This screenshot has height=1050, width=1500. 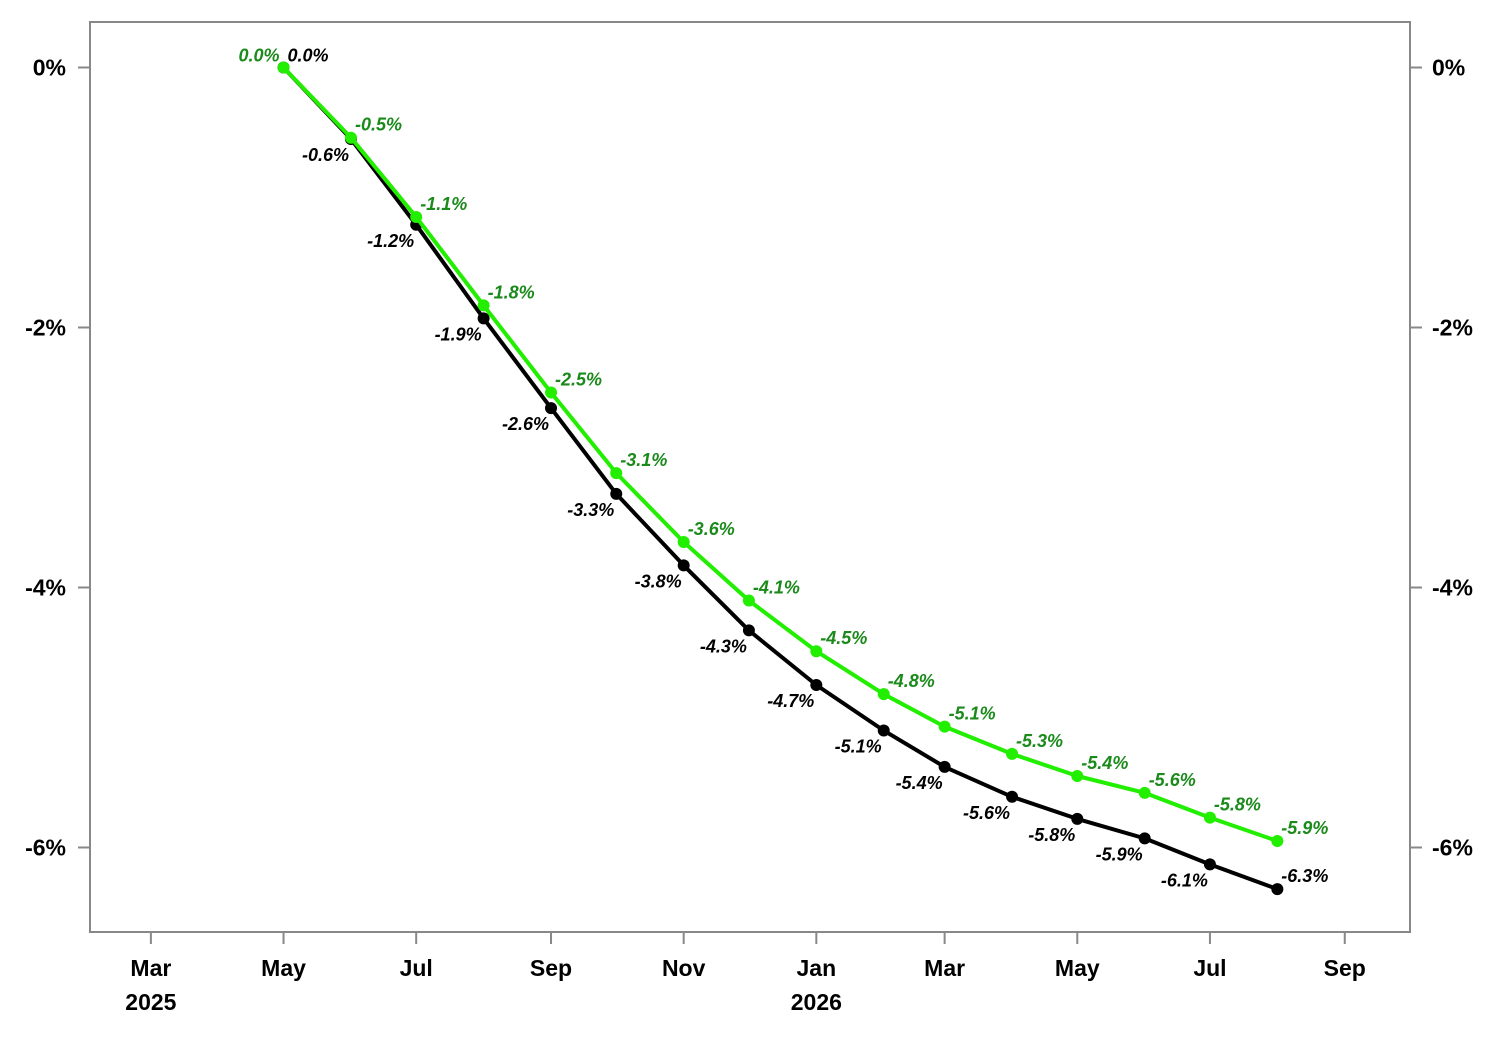 What do you see at coordinates (443, 204) in the screenshot?
I see `series-1-data-label: -1.1%` at bounding box center [443, 204].